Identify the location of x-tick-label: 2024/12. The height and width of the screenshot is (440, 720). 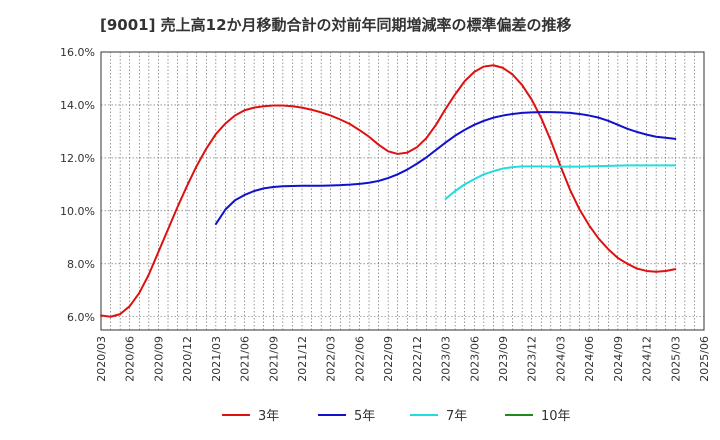
(647, 359).